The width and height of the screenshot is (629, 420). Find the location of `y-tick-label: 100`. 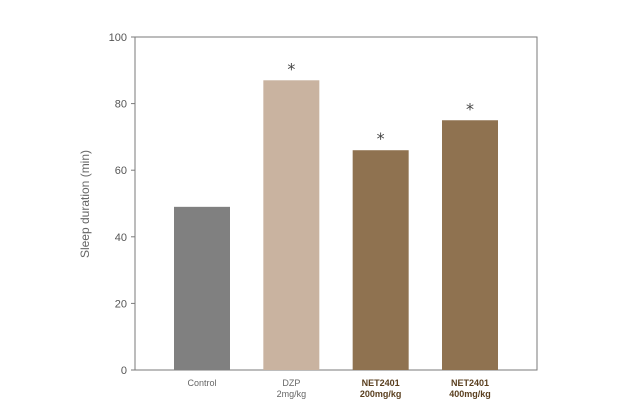

y-tick-label: 100 is located at coordinates (118, 38).